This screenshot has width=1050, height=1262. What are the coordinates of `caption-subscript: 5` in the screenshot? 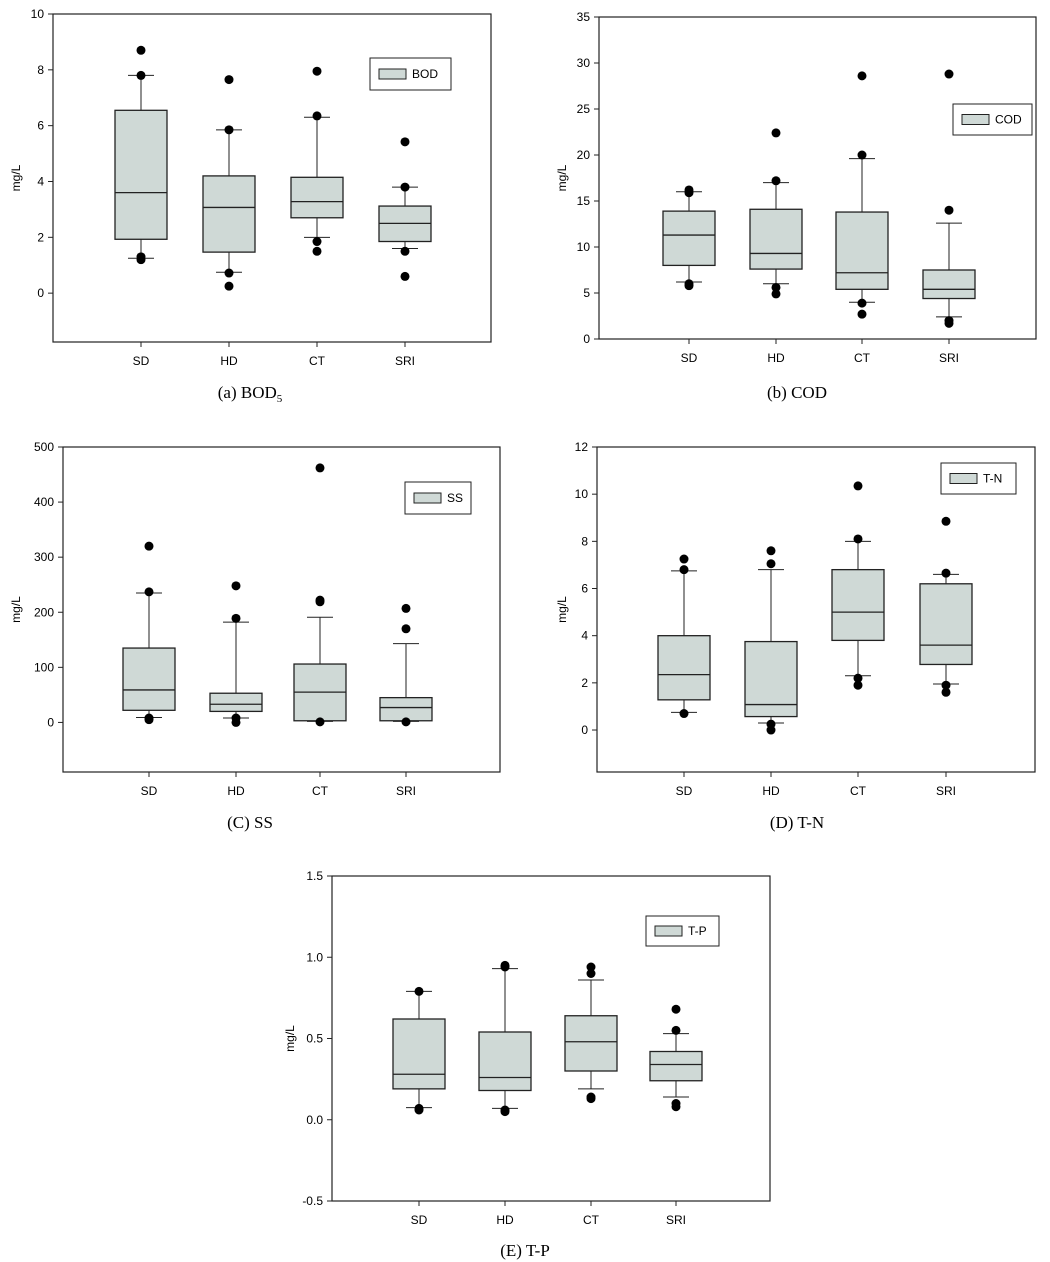 It's located at (280, 399).